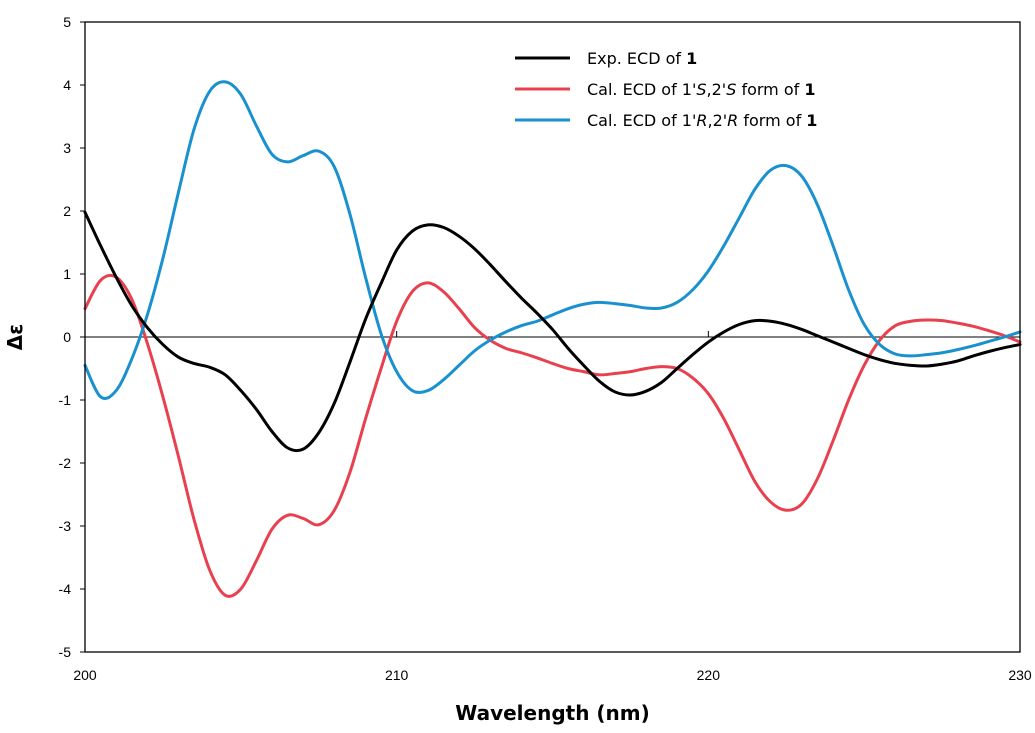 Image resolution: width=1035 pixels, height=733 pixels. Describe the element at coordinates (65, 400) in the screenshot. I see `y-tick-label: -1` at that location.